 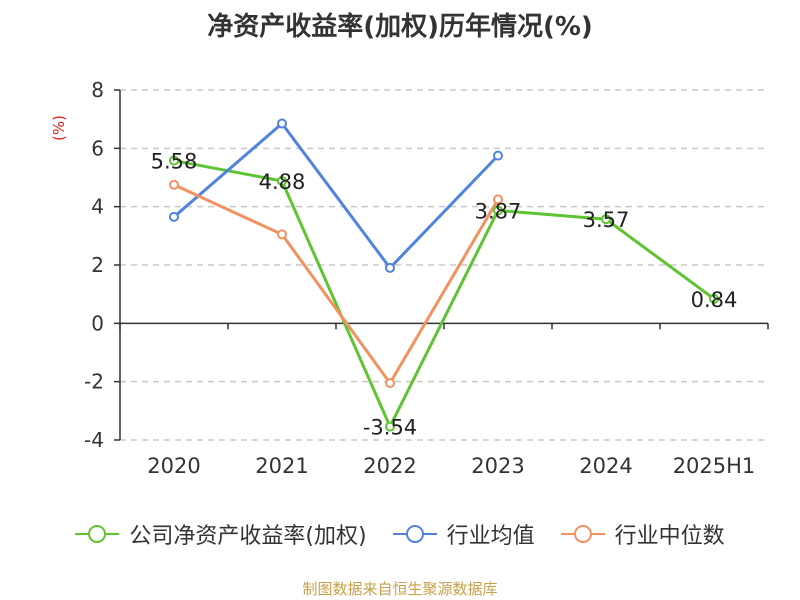 What do you see at coordinates (605, 466) in the screenshot?
I see `x-tick-label: 2024` at bounding box center [605, 466].